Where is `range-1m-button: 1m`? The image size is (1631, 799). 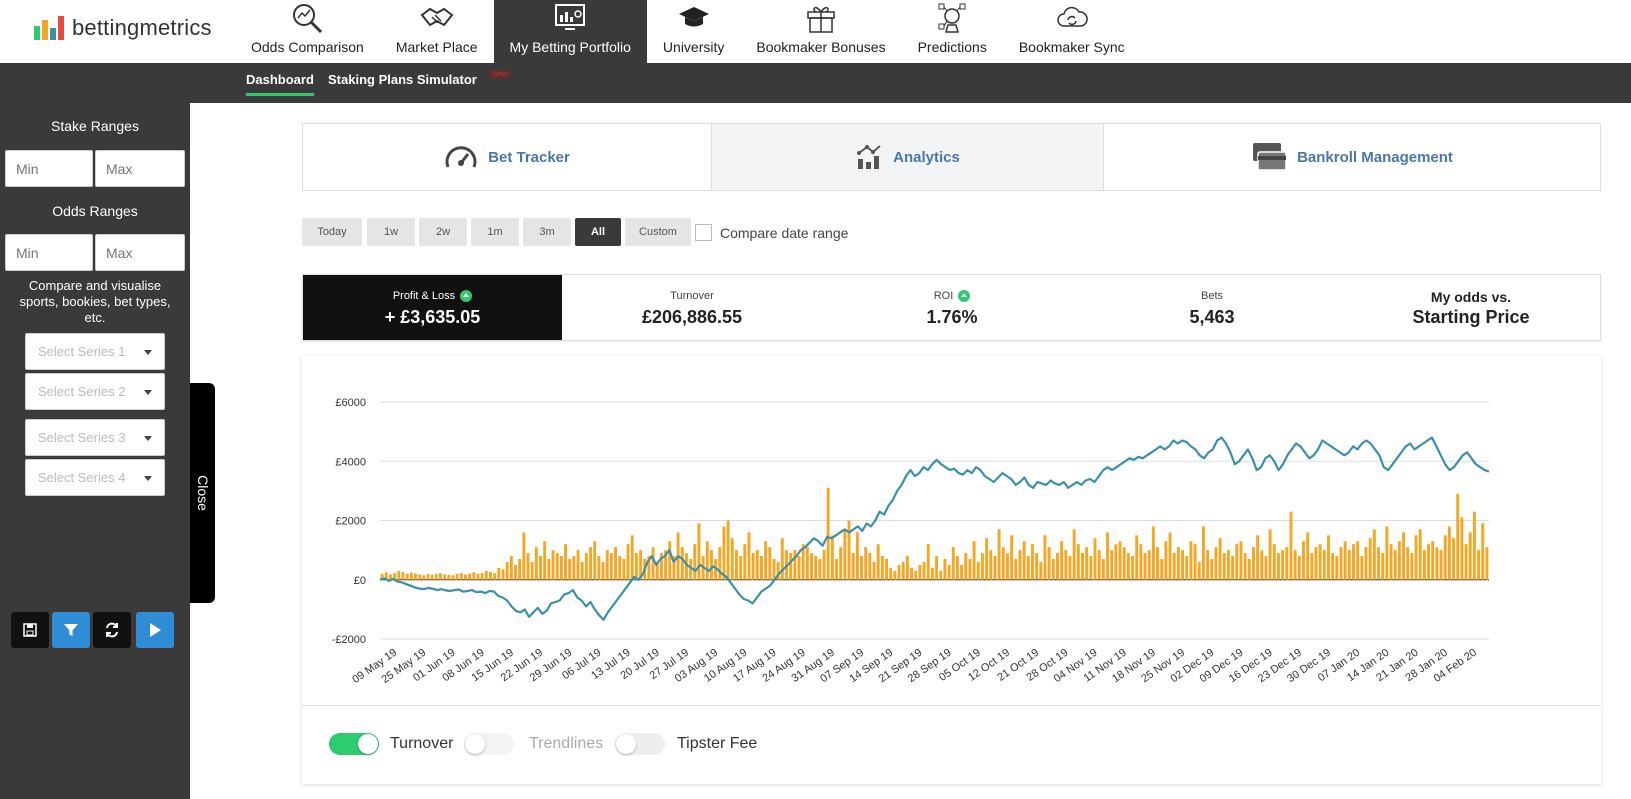 range-1m-button: 1m is located at coordinates (495, 232).